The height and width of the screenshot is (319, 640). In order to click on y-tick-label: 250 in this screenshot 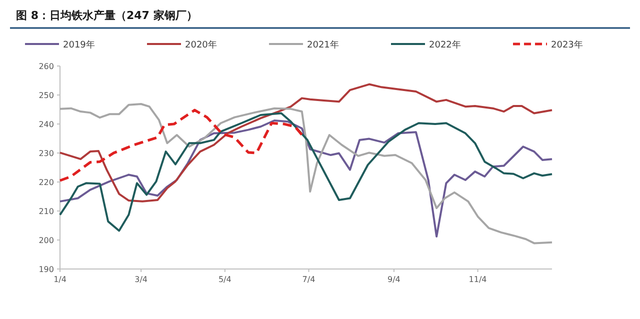, I will do `click(46, 95)`.